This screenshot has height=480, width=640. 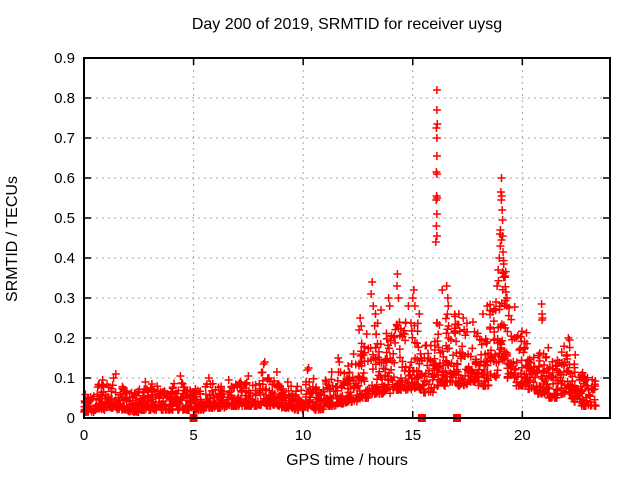 What do you see at coordinates (522, 435) in the screenshot?
I see `x-tick-label: 20` at bounding box center [522, 435].